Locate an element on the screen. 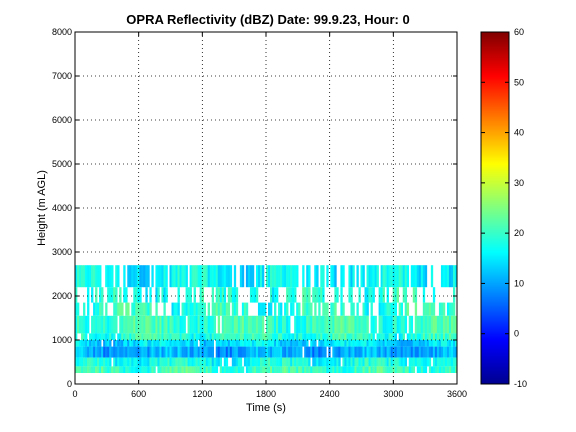  x-tick-label: 3600 is located at coordinates (457, 394).